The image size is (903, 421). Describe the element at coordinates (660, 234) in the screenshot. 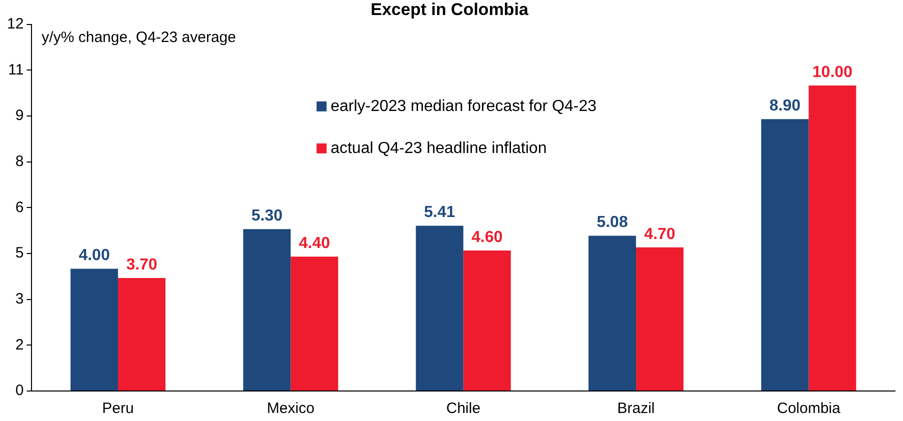

I see `data-label: 4.70` at that location.